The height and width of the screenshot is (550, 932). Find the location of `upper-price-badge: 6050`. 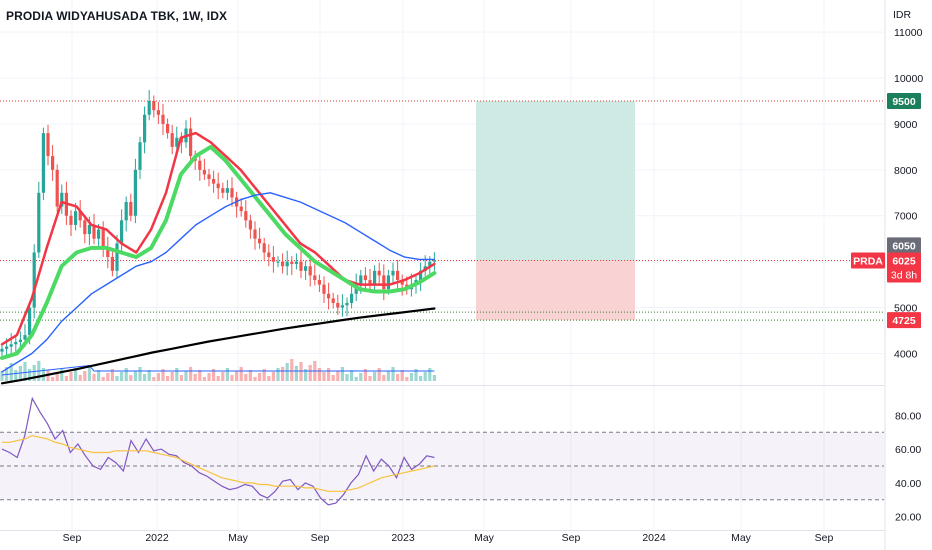

upper-price-badge: 6050 is located at coordinates (904, 246).